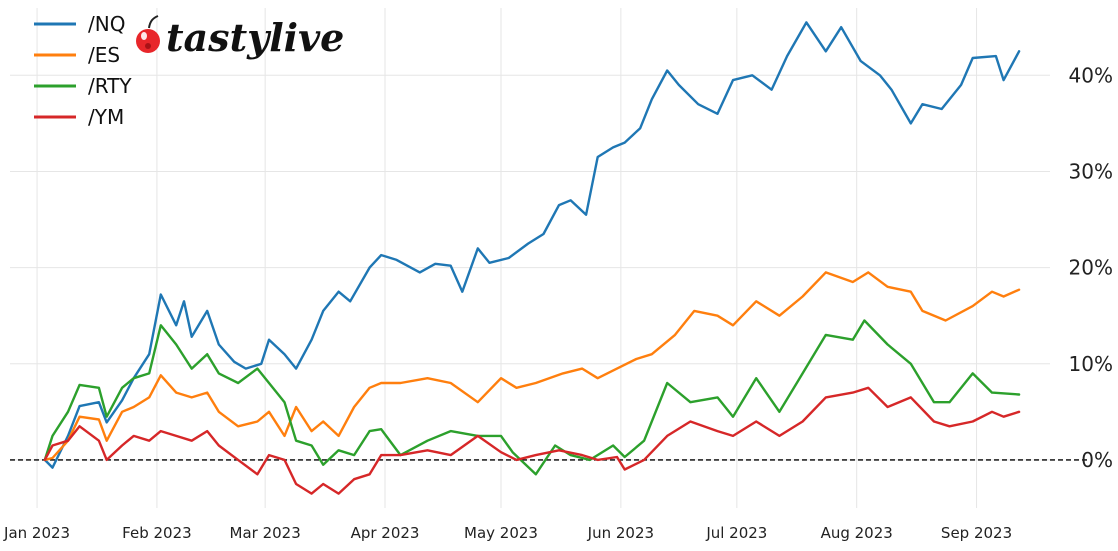  Describe the element at coordinates (148, 34) in the screenshot. I see `cherry-icon` at that location.